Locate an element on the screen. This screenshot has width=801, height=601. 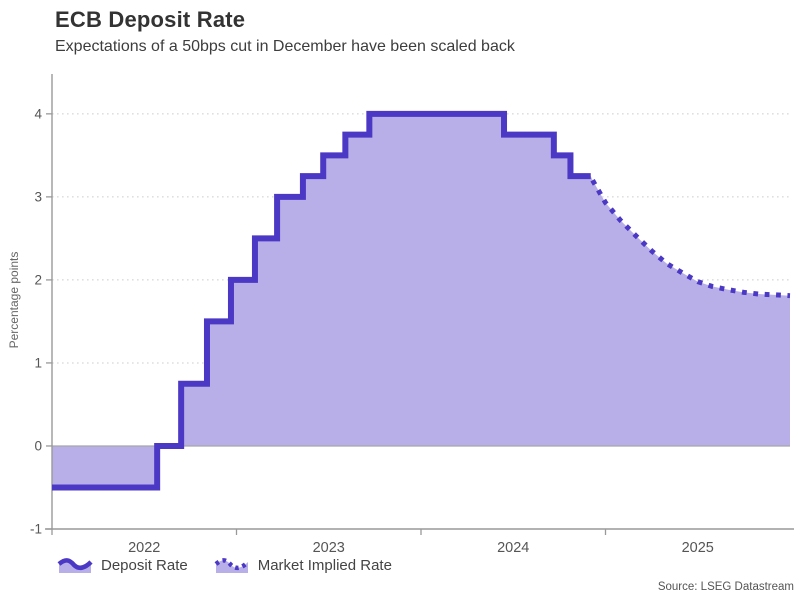
svg-text: 2023 is located at coordinates (329, 548).